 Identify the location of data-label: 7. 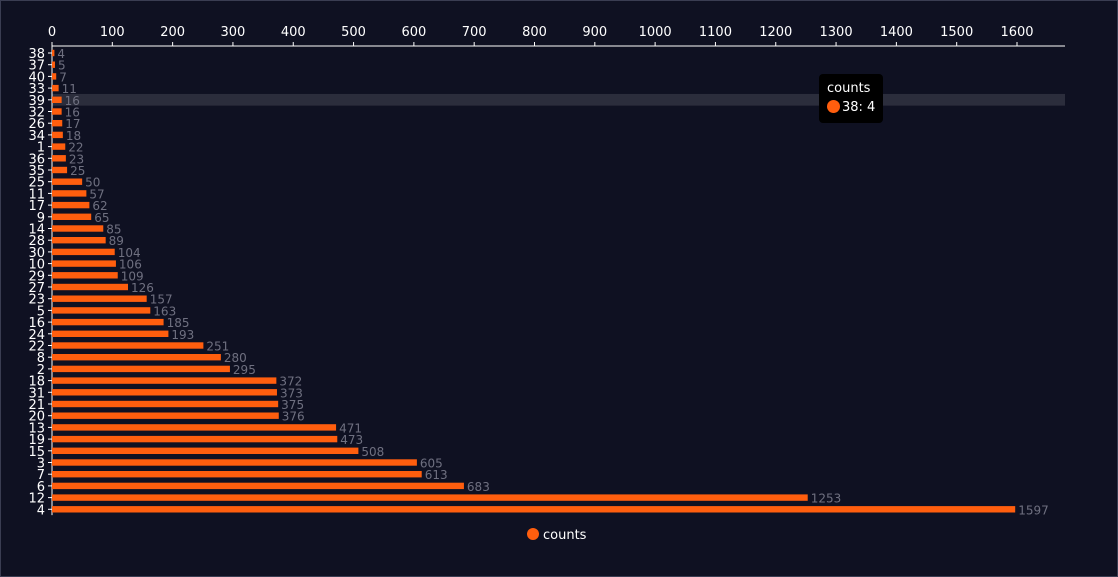
(63, 77).